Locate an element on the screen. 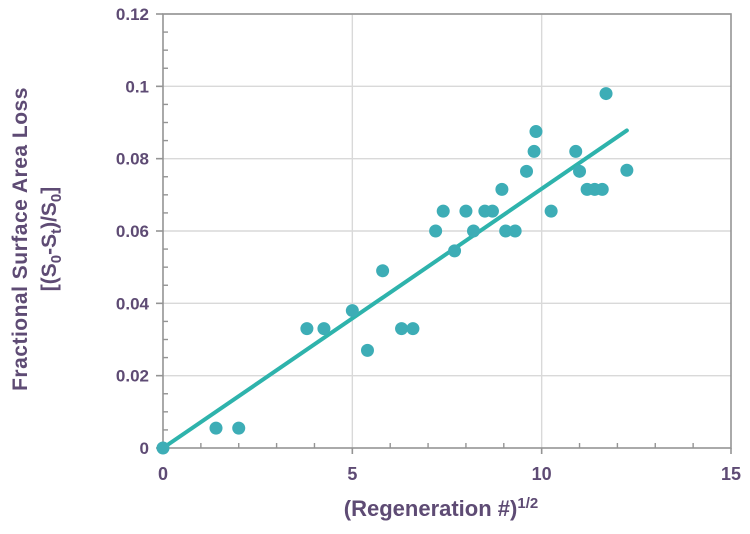  y-tick-label: 0.1 is located at coordinates (137, 86).